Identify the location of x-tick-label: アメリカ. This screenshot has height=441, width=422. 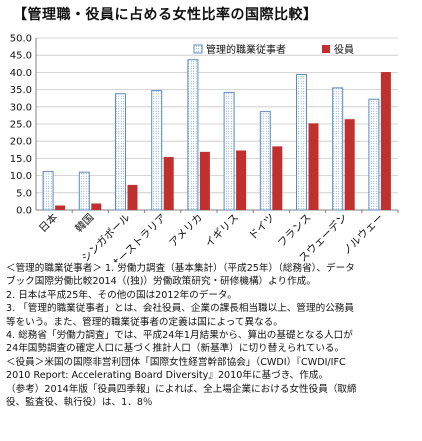
(186, 231).